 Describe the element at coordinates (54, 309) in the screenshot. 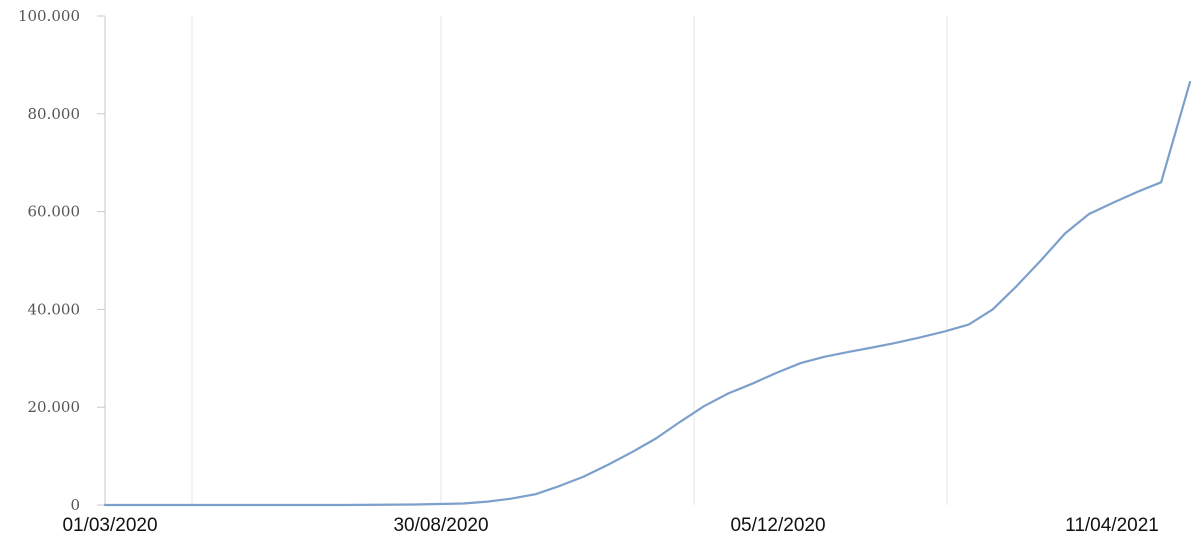

I see `y-tick-label: 40.000` at that location.